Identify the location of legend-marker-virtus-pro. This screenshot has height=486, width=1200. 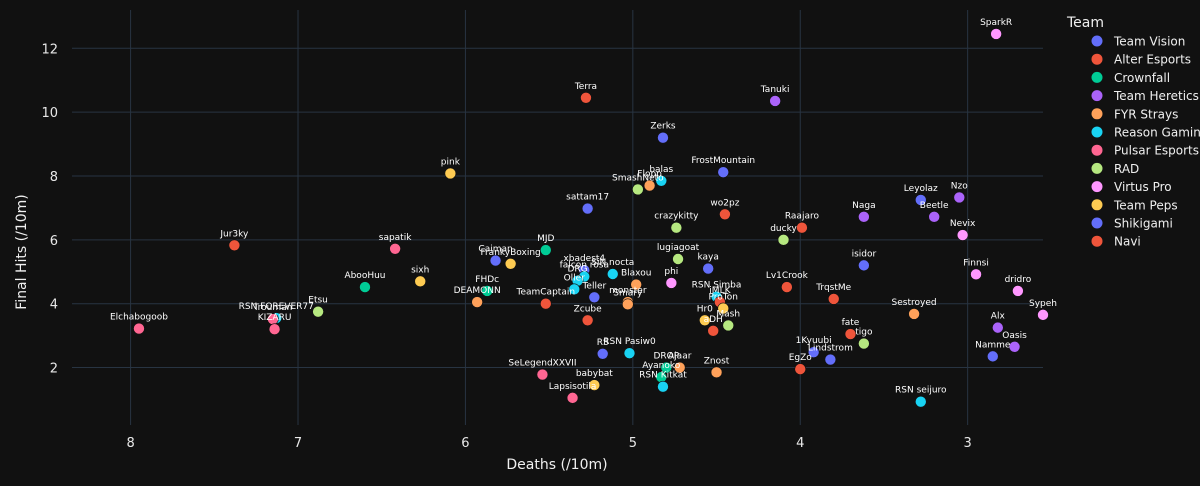
(1097, 187).